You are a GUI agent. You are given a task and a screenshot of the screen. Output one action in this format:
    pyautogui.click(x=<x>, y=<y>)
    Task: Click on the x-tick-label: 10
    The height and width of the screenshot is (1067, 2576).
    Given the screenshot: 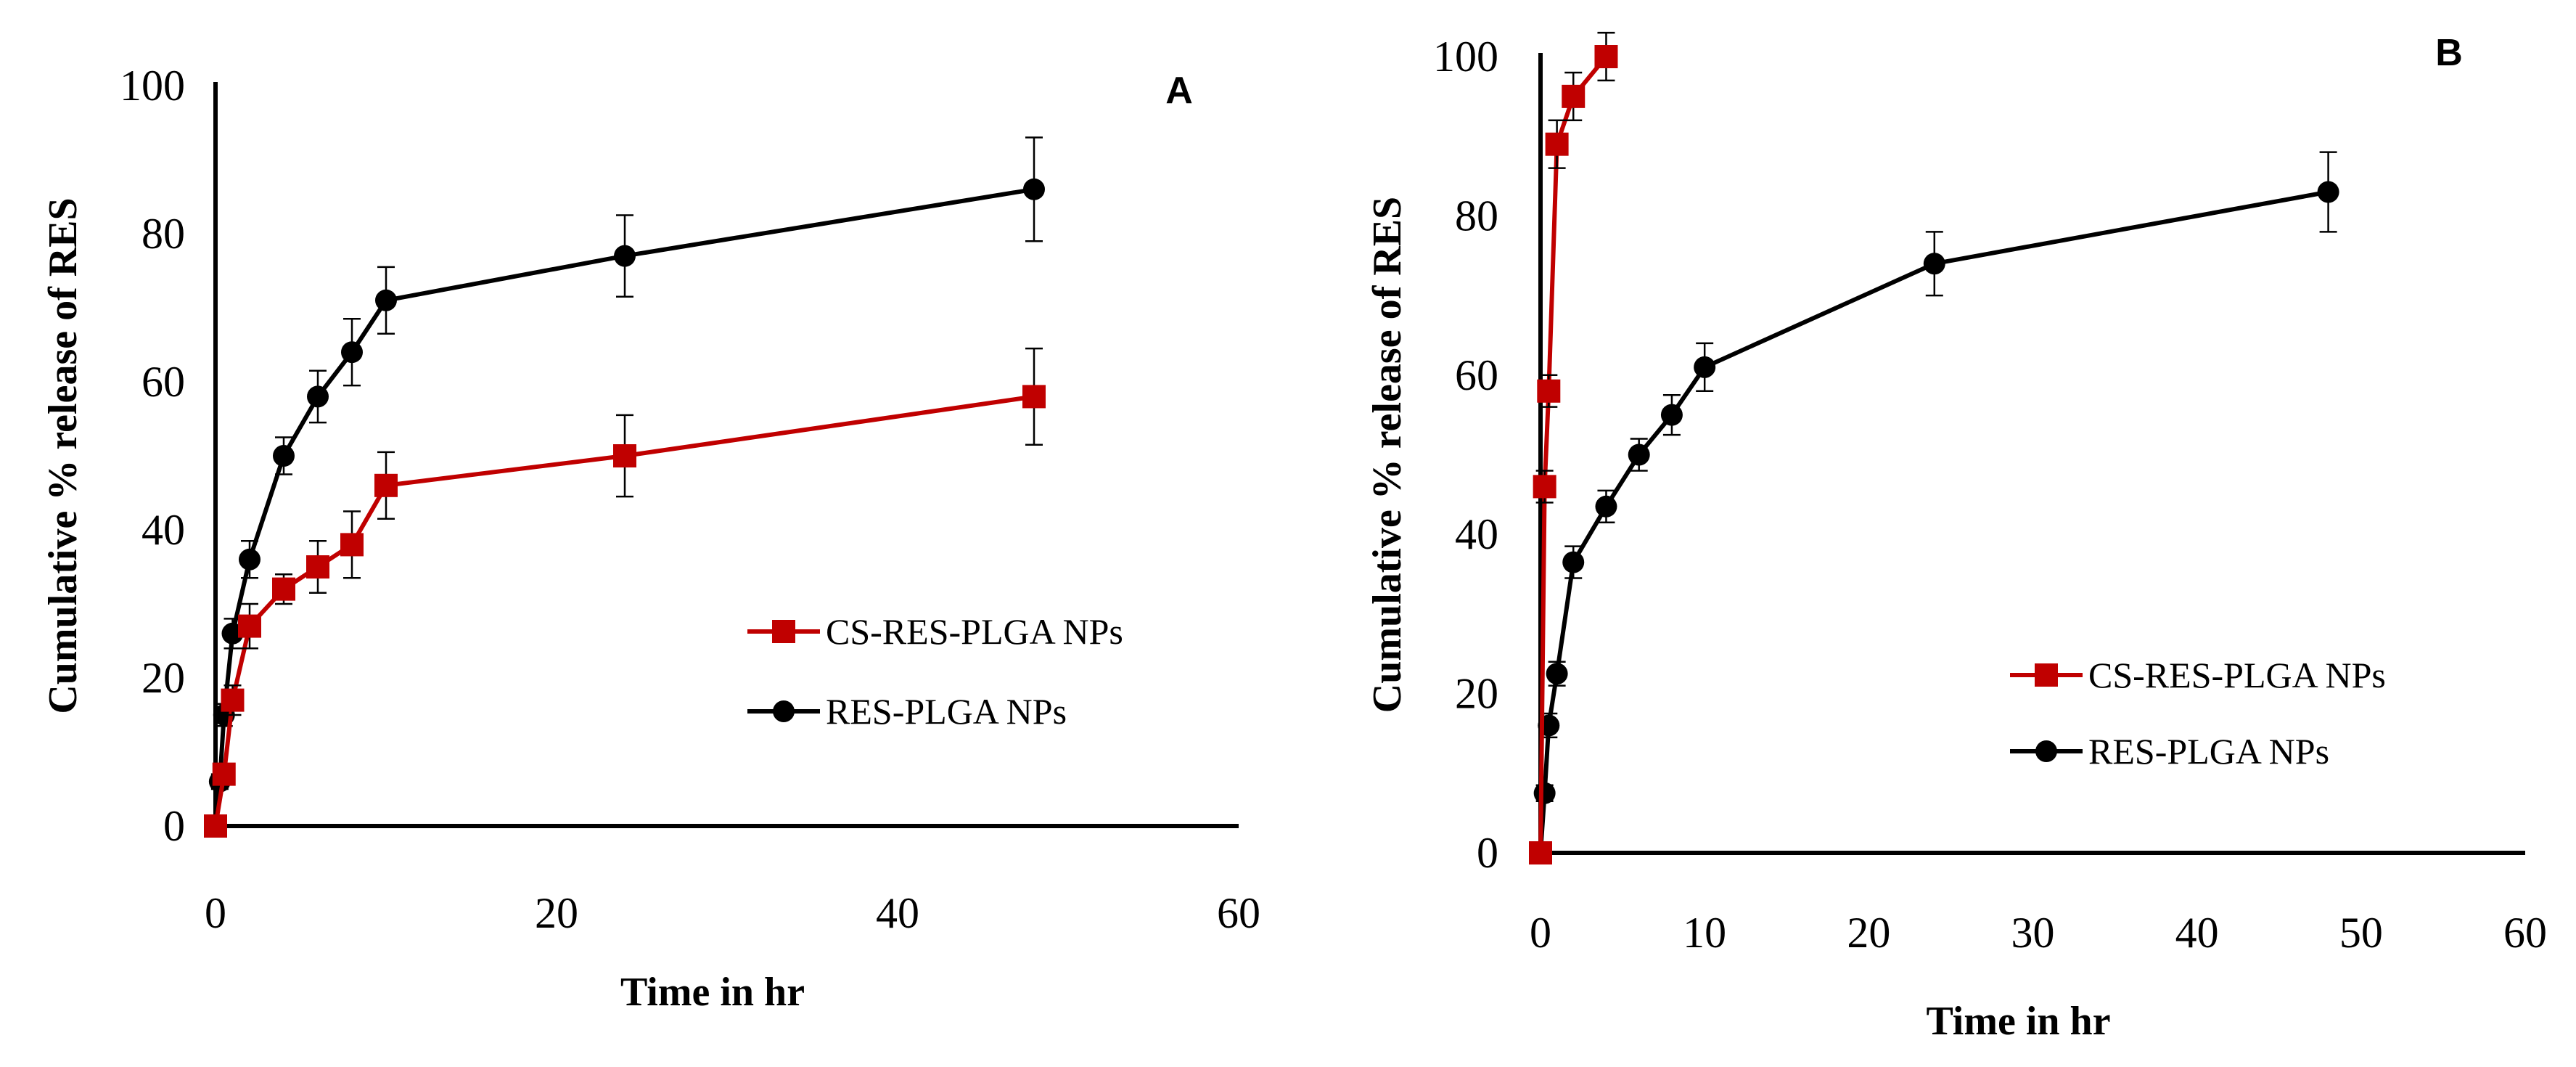 What is the action you would take?
    pyautogui.click(x=1704, y=933)
    